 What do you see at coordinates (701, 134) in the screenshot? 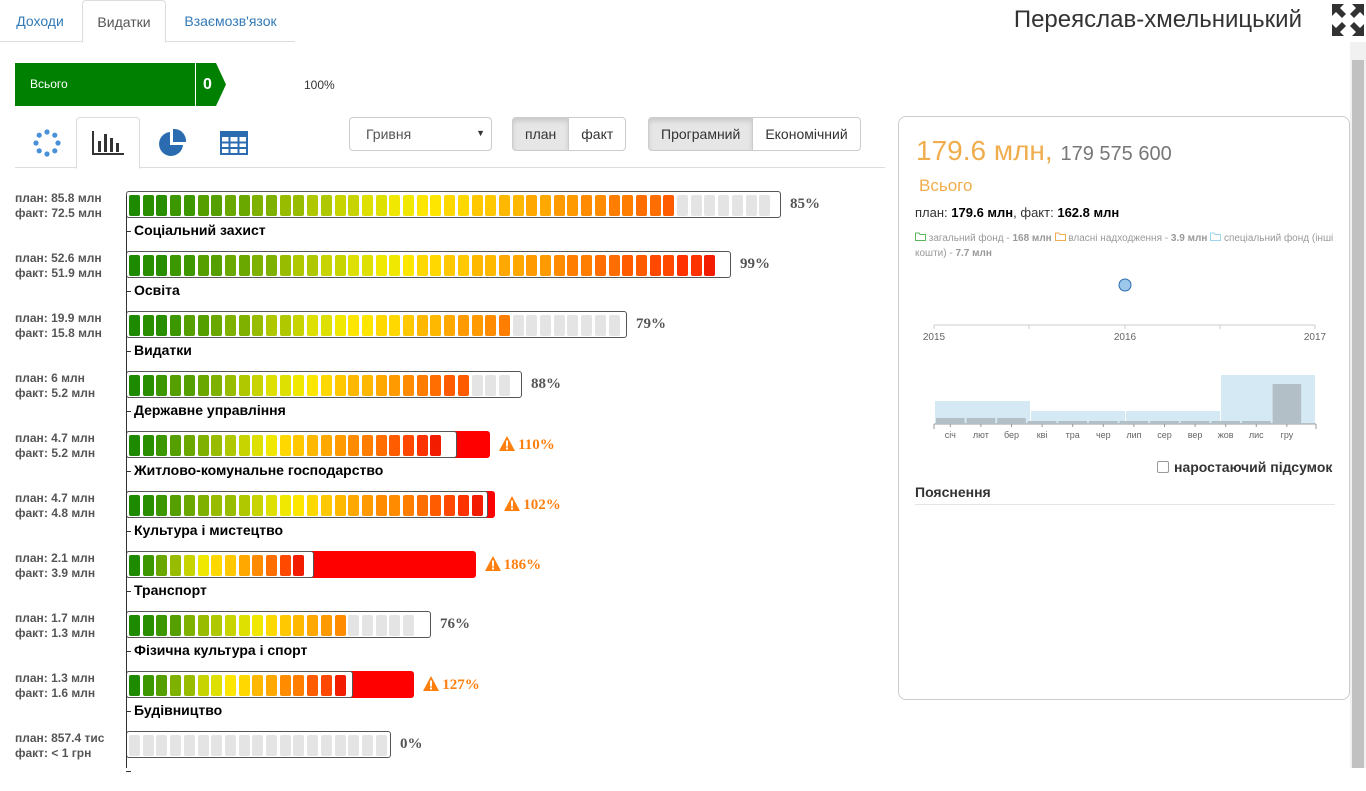
I see `program-button: Програмний` at bounding box center [701, 134].